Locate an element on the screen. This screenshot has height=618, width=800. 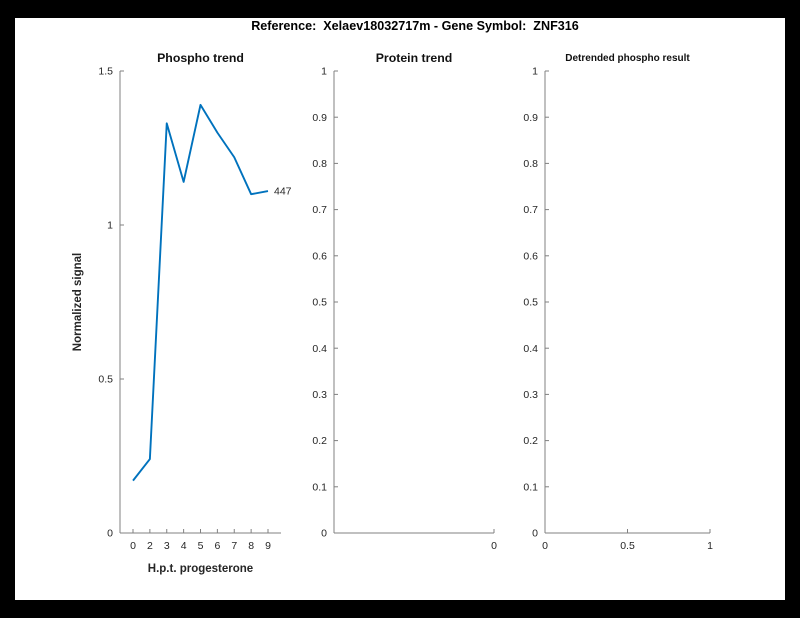
series-end-label: 447 is located at coordinates (283, 192).